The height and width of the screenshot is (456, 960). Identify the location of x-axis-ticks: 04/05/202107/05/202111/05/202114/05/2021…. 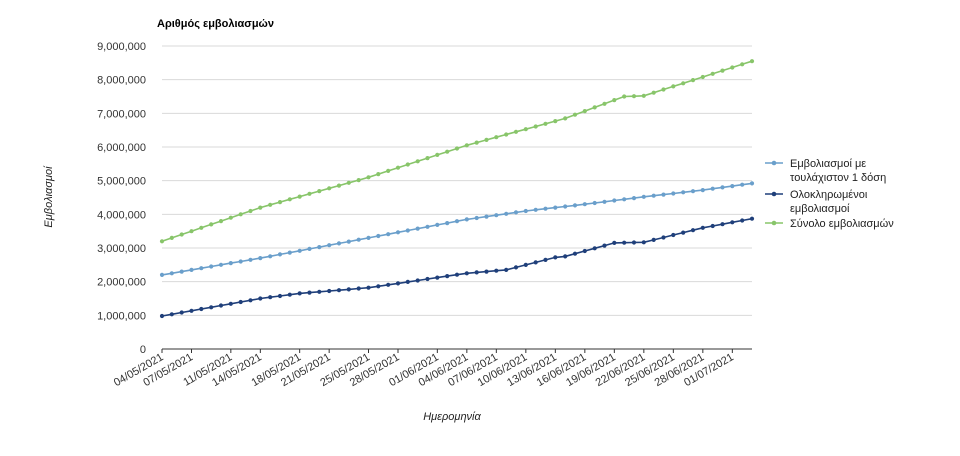
(424, 369).